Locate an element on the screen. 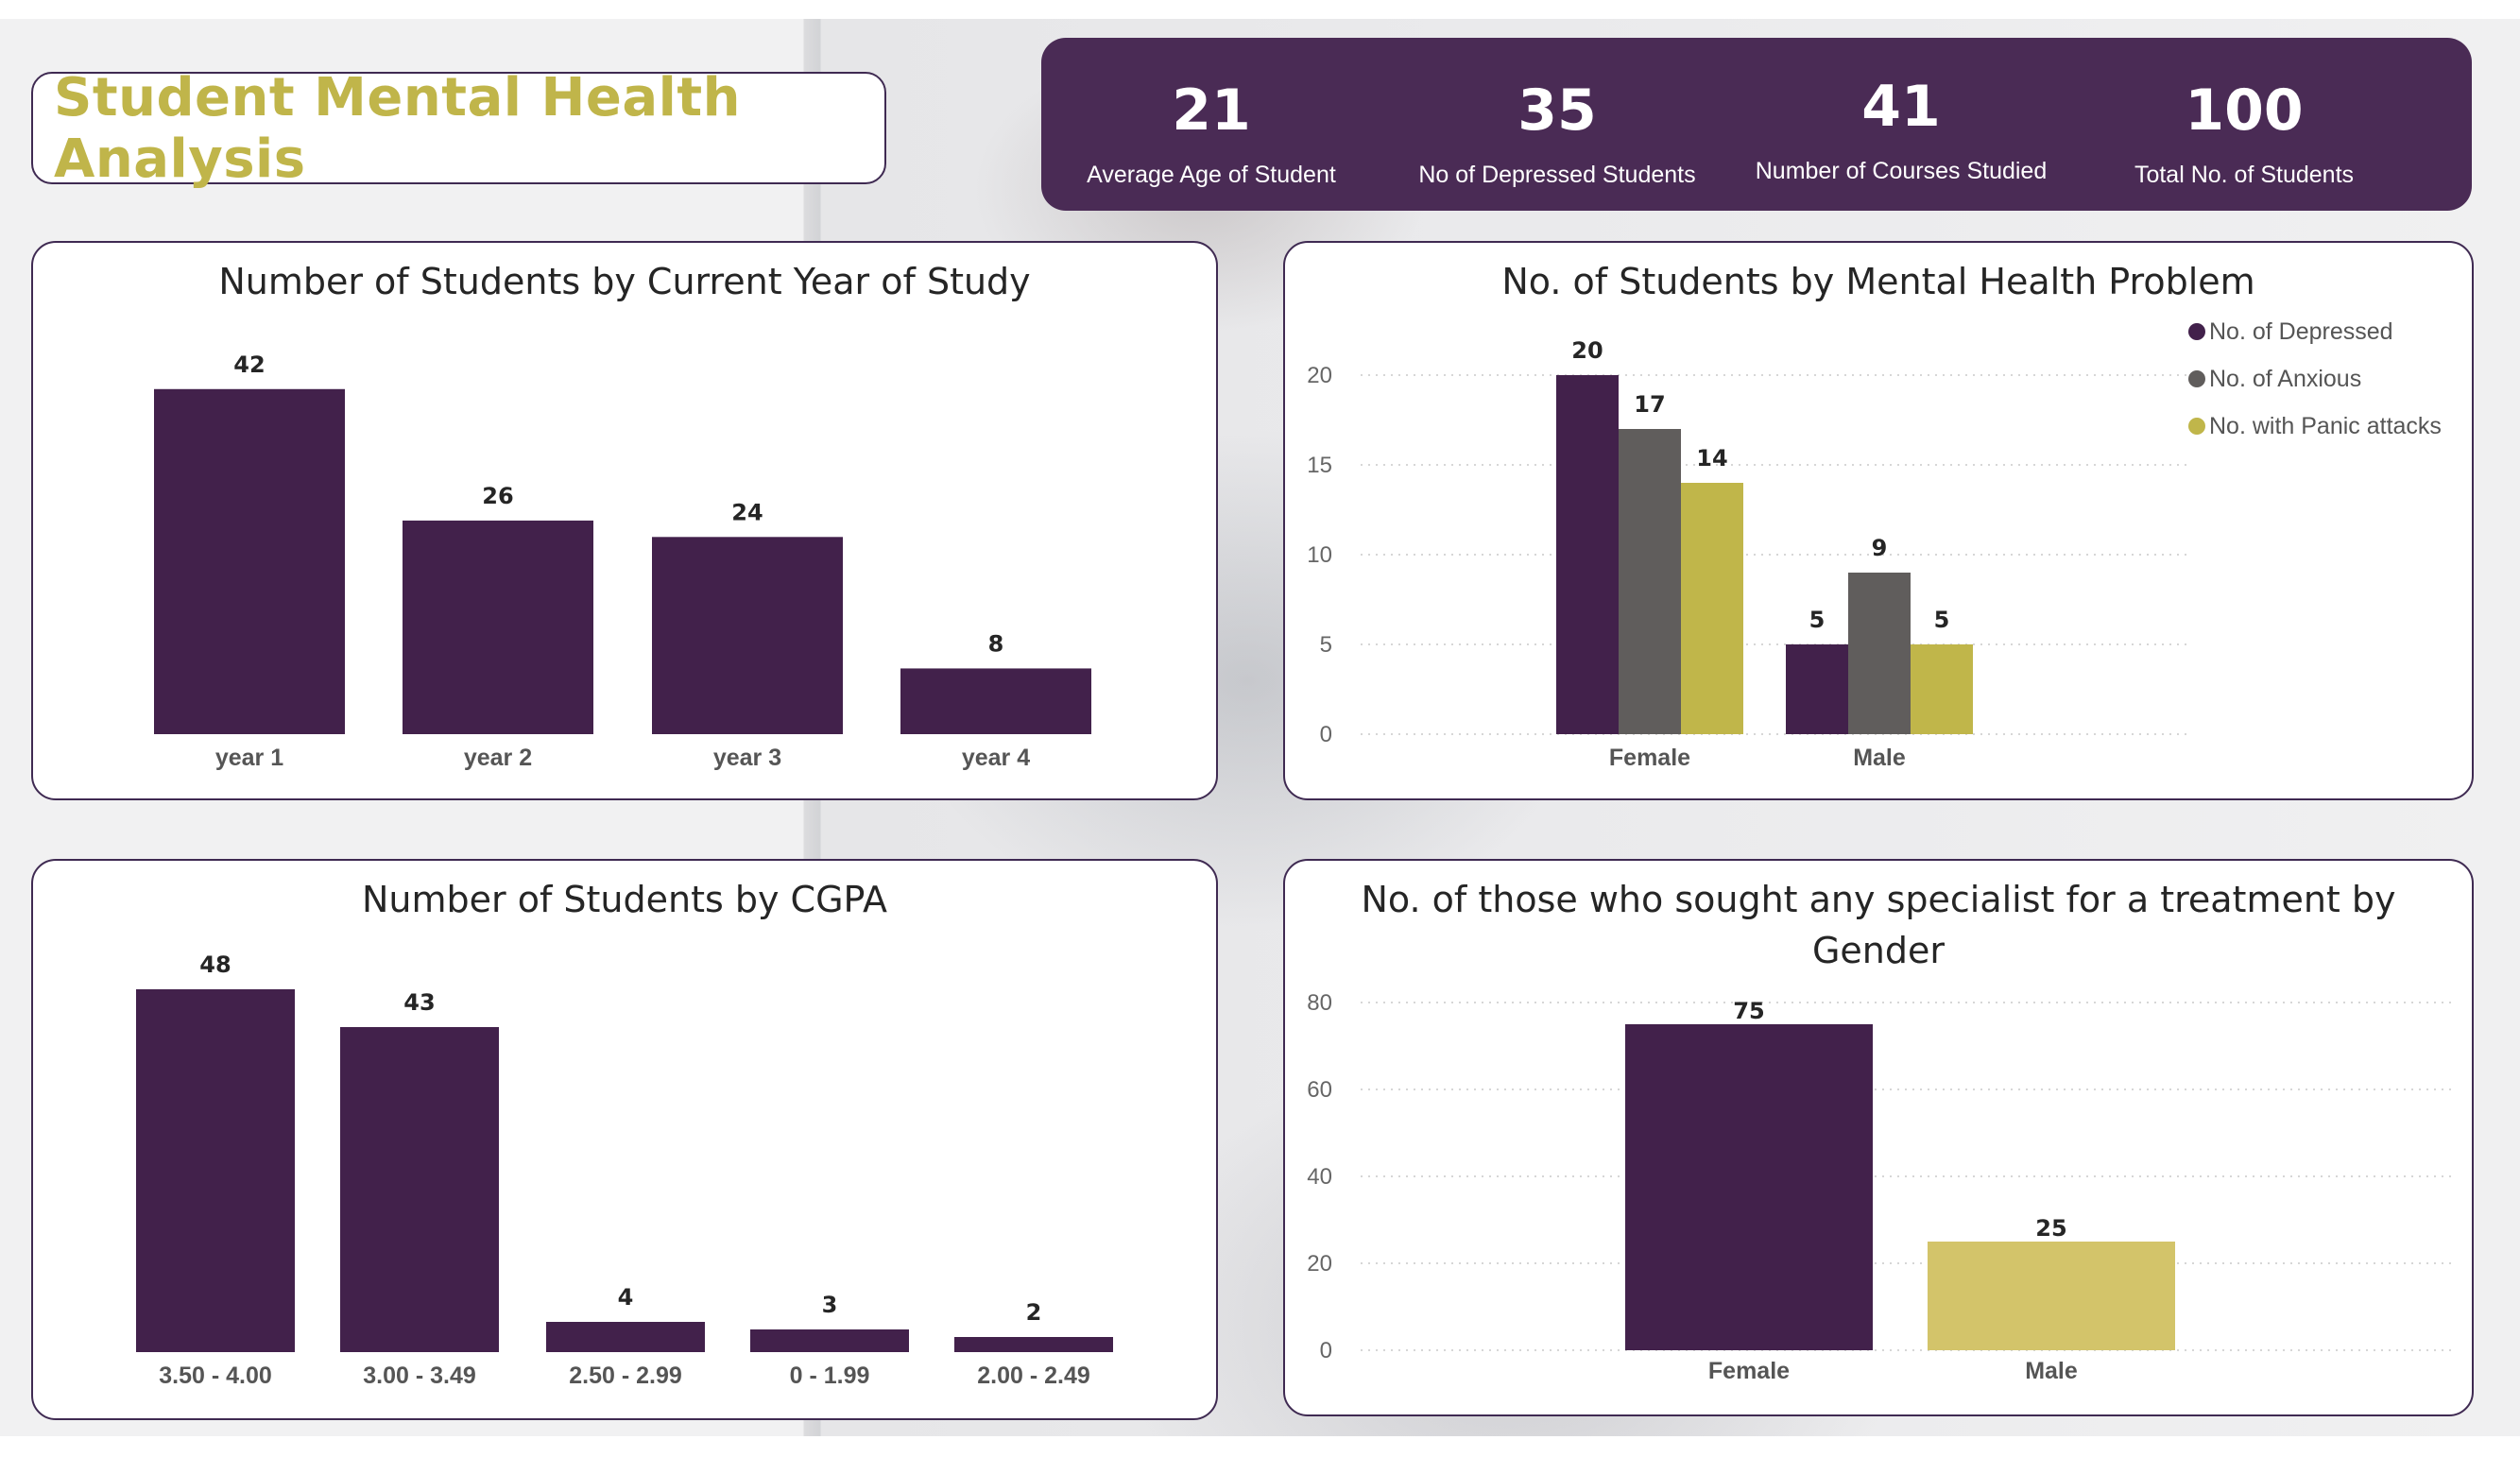 The width and height of the screenshot is (2520, 1457). y-tick-label: 5 is located at coordinates (1326, 645).